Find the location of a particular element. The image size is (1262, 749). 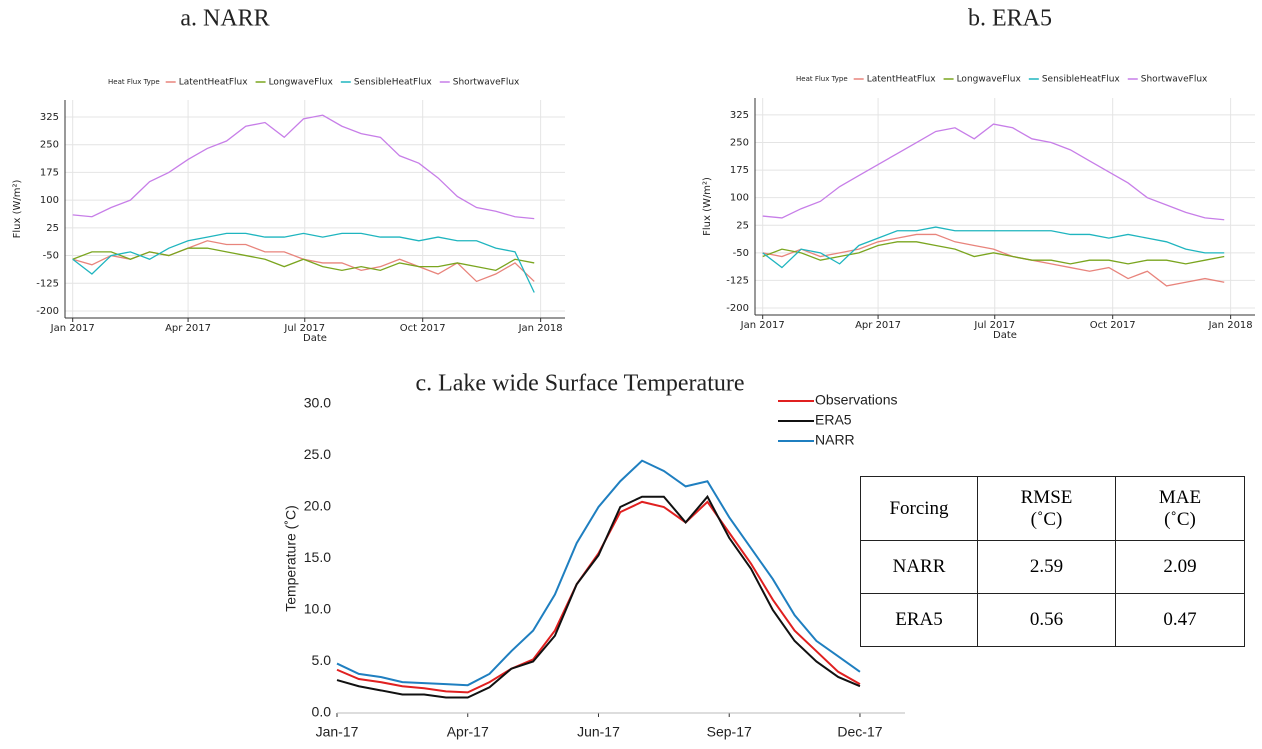

table-cell: NARR is located at coordinates (919, 567).